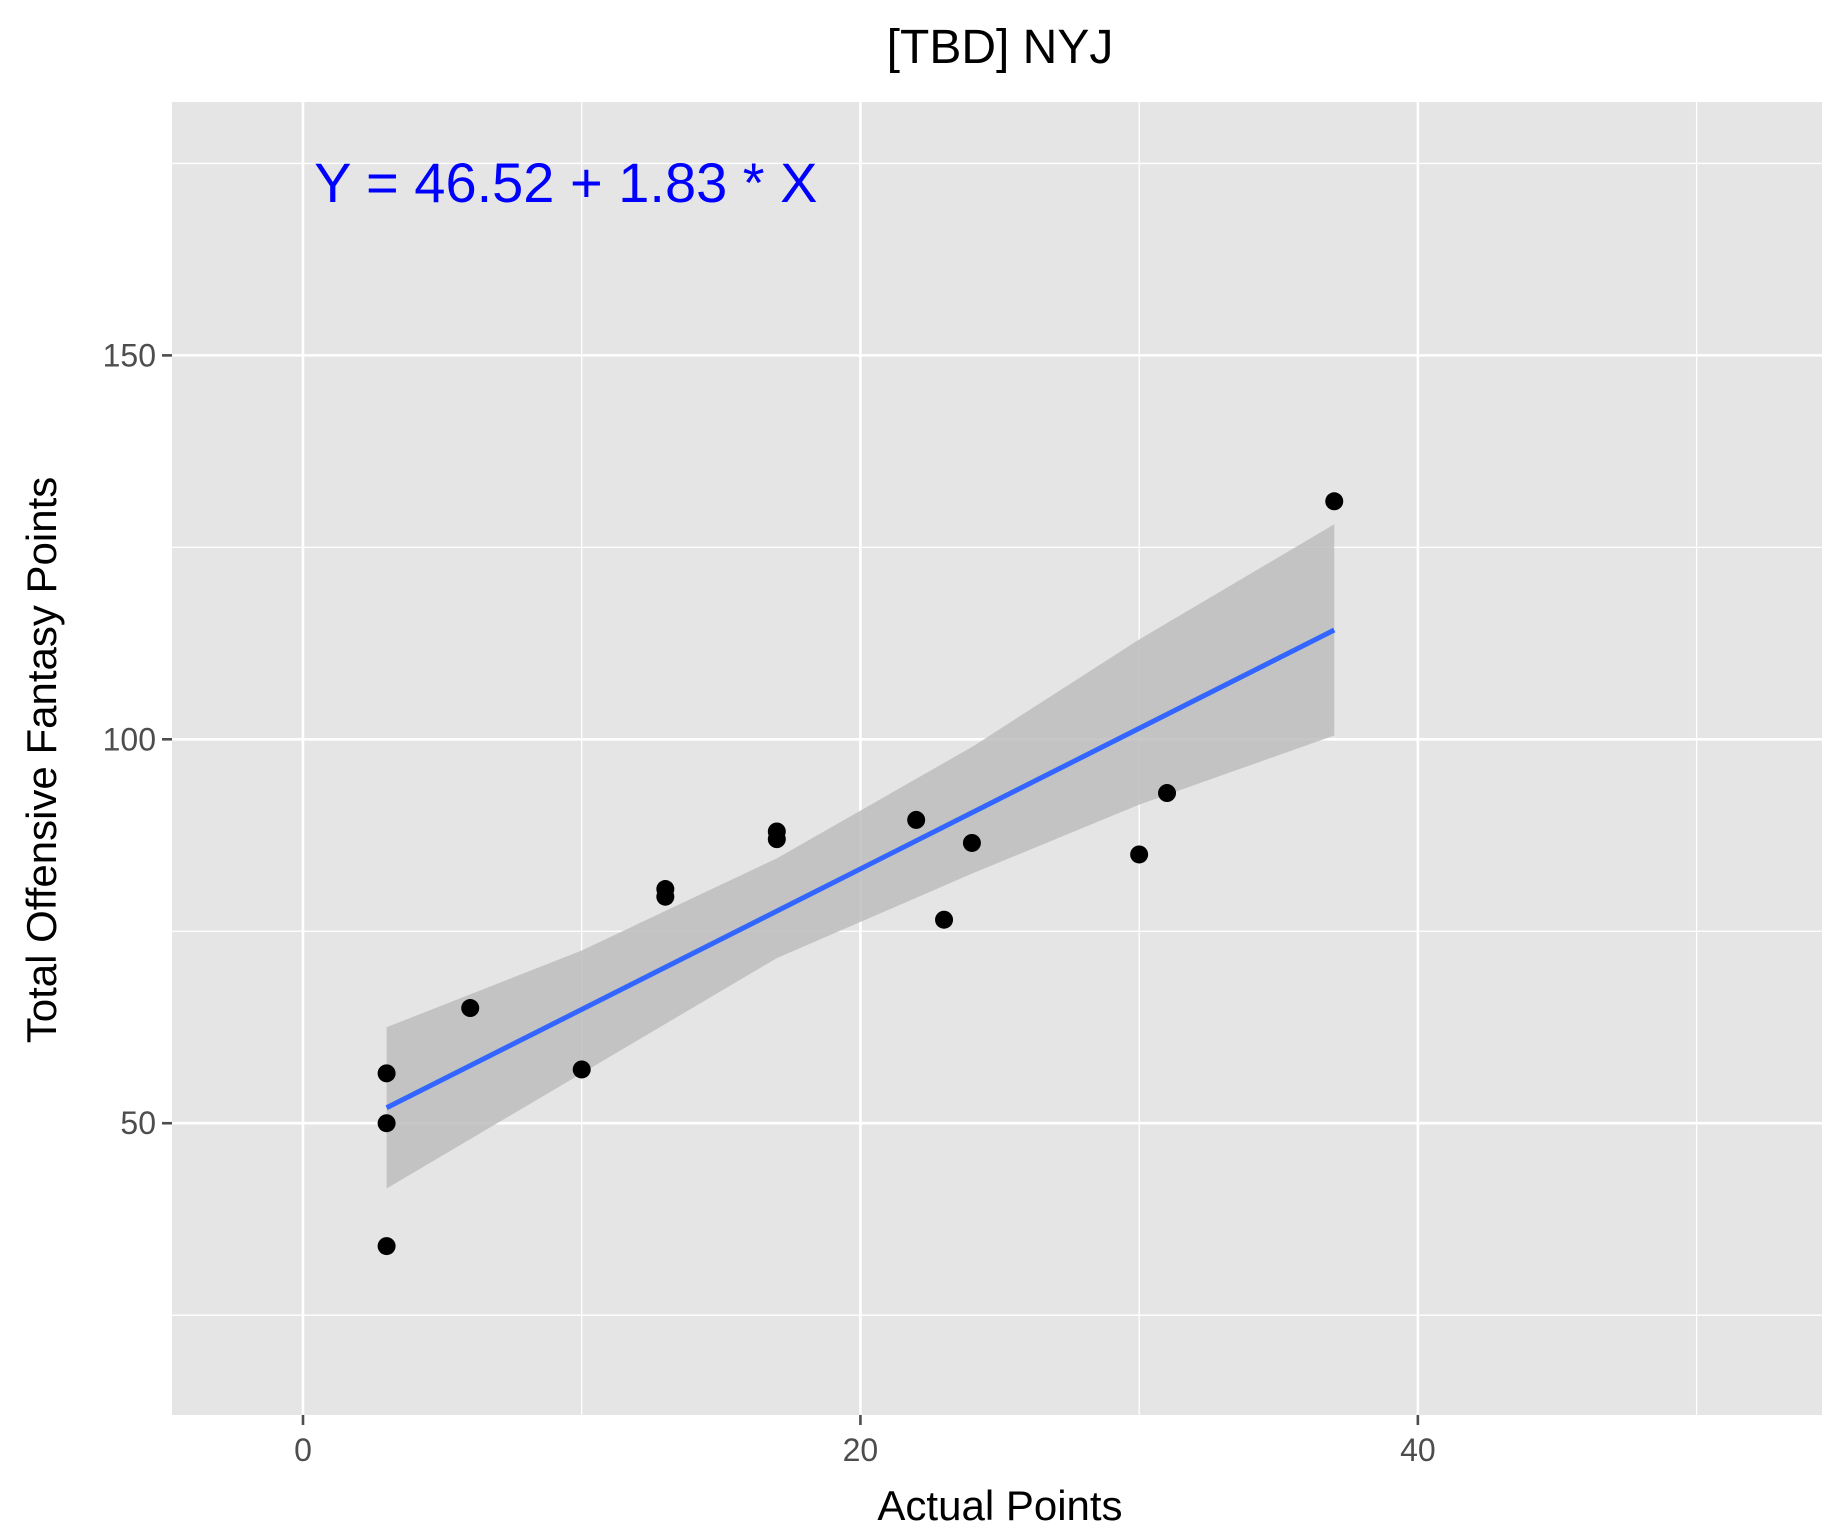  I want to click on y-tick-label: 50, so click(138, 1123).